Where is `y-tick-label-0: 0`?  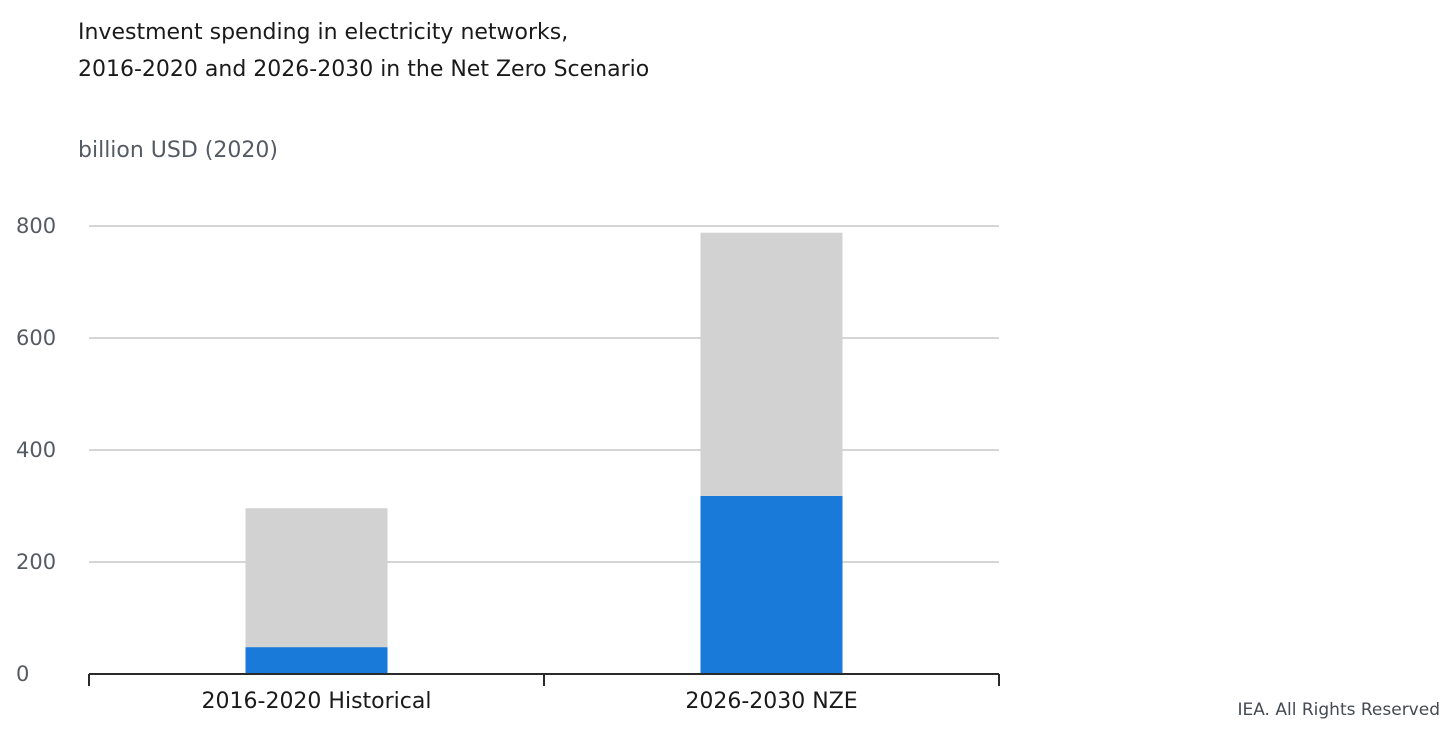
y-tick-label-0: 0 is located at coordinates (22, 674).